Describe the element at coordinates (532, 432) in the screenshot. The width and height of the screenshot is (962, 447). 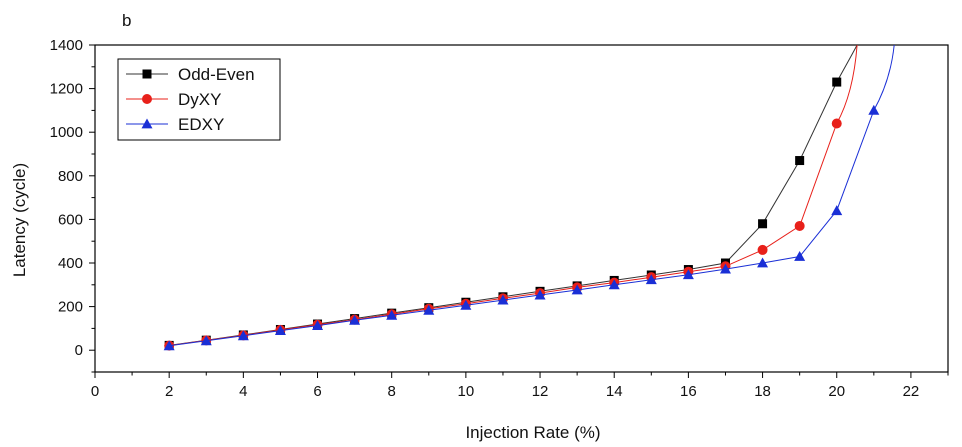
I see `x-axis-title: Injection Rate (%)` at that location.